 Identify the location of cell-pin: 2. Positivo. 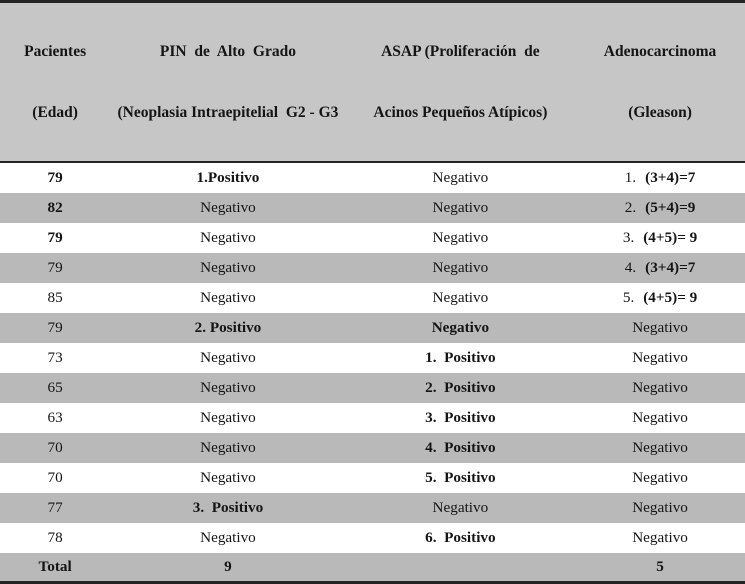
(228, 327).